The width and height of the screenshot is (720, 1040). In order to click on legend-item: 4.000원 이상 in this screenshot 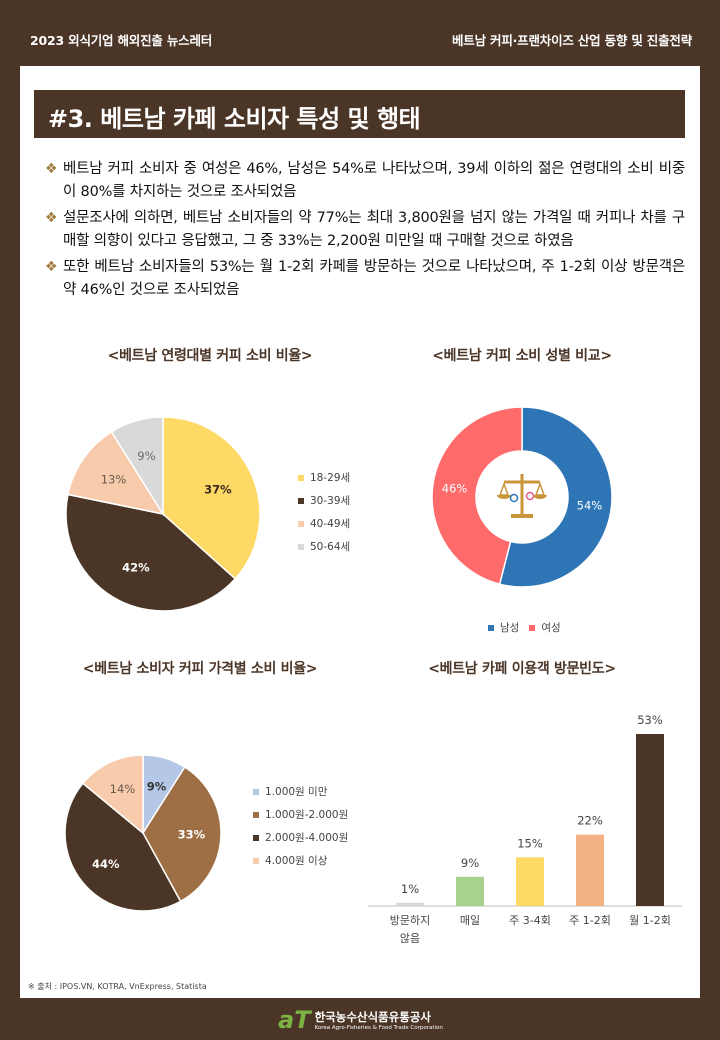, I will do `click(300, 860)`.